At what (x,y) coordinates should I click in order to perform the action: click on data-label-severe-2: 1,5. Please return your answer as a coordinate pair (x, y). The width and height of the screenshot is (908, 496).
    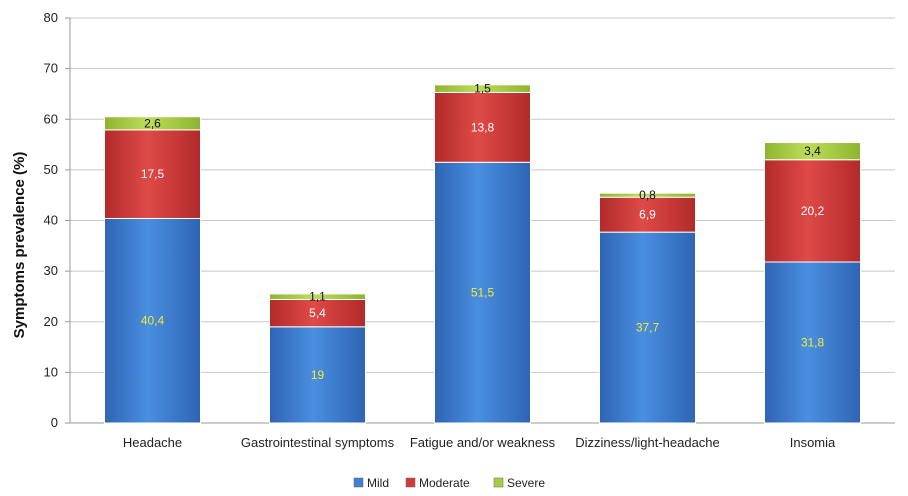
    Looking at the image, I should click on (482, 89).